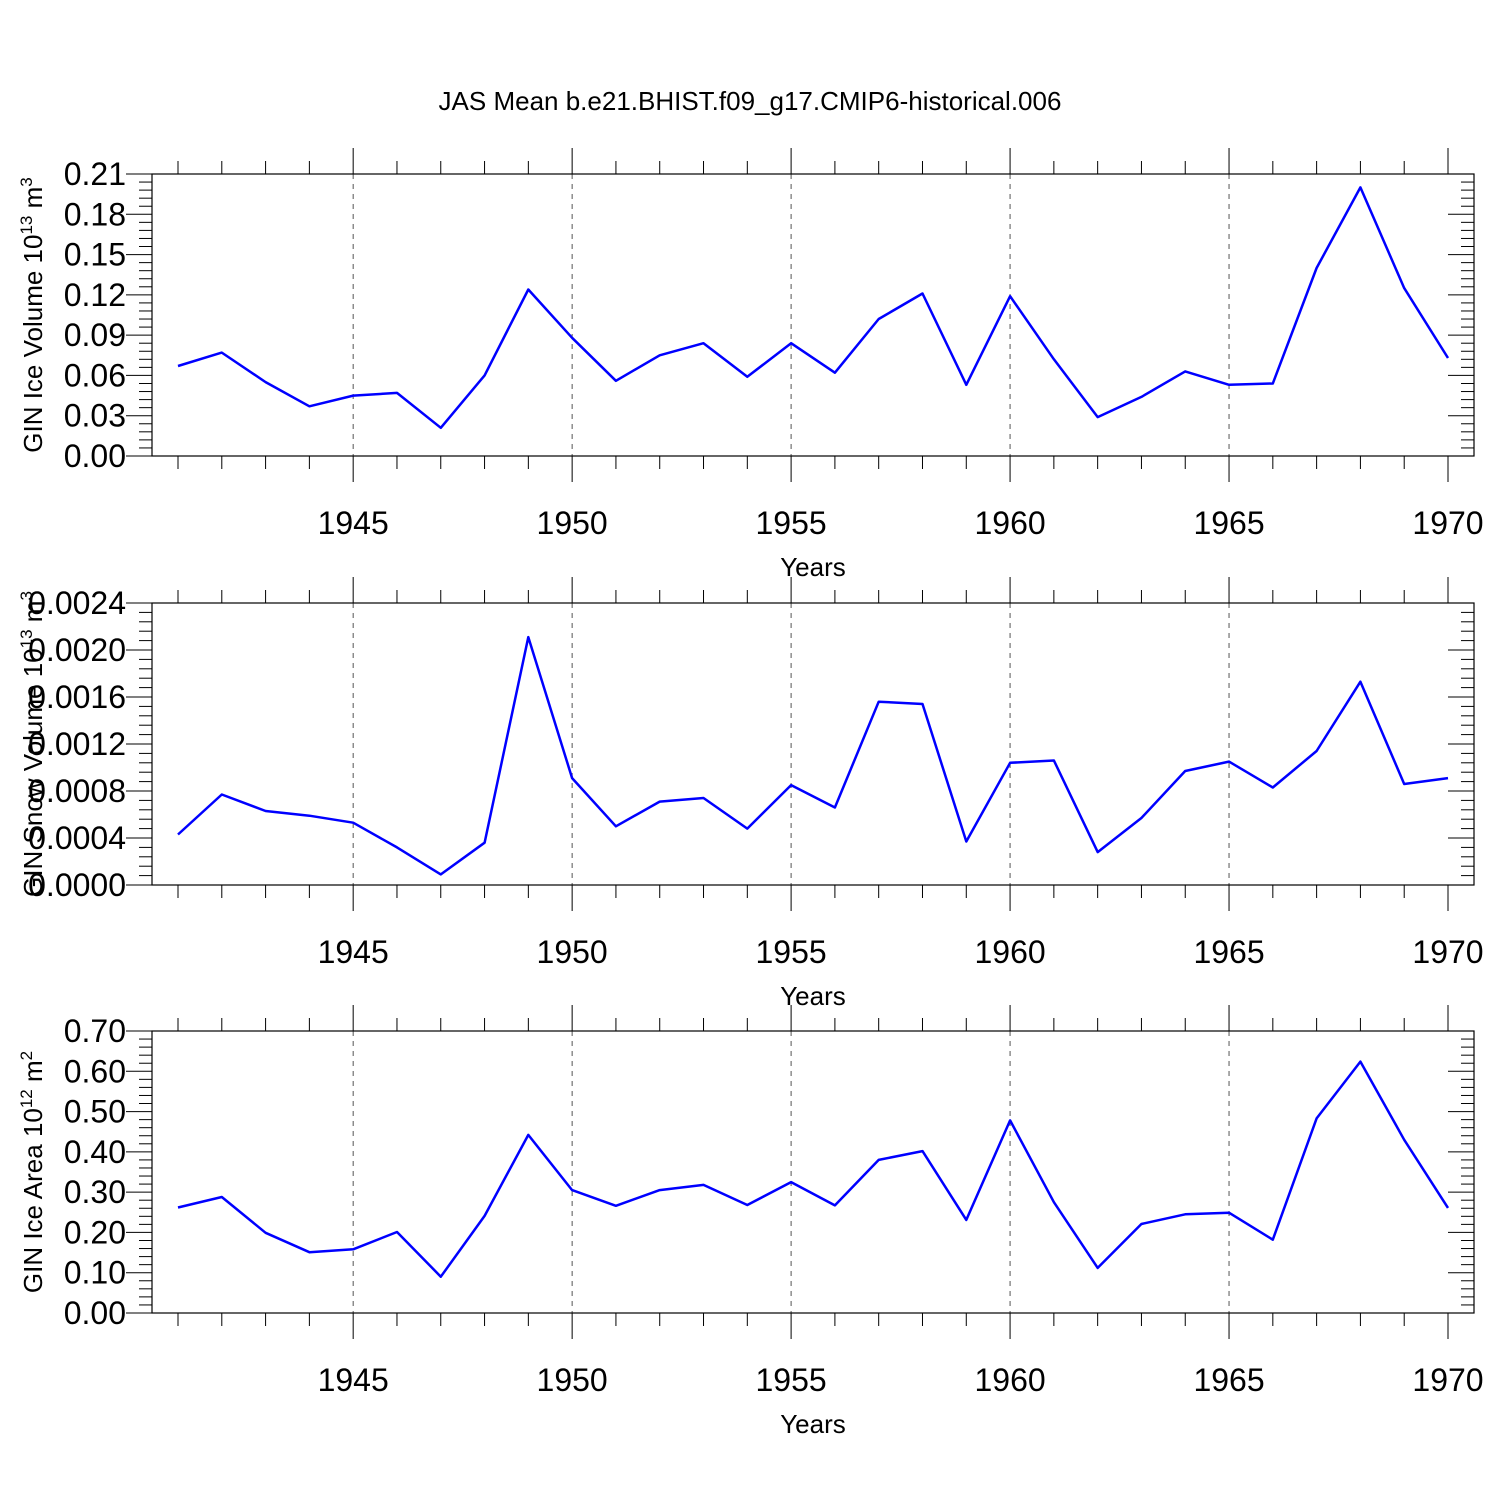 This screenshot has height=1500, width=1500. What do you see at coordinates (95, 174) in the screenshot?
I see `y-tick-label: 0.21` at bounding box center [95, 174].